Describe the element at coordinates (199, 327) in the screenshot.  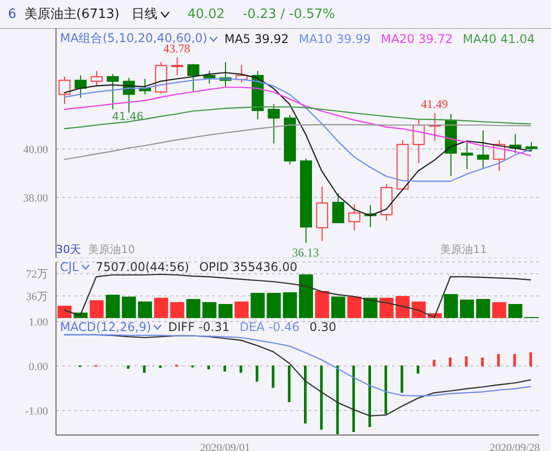
I see `series-label: DIFF -0.31` at that location.